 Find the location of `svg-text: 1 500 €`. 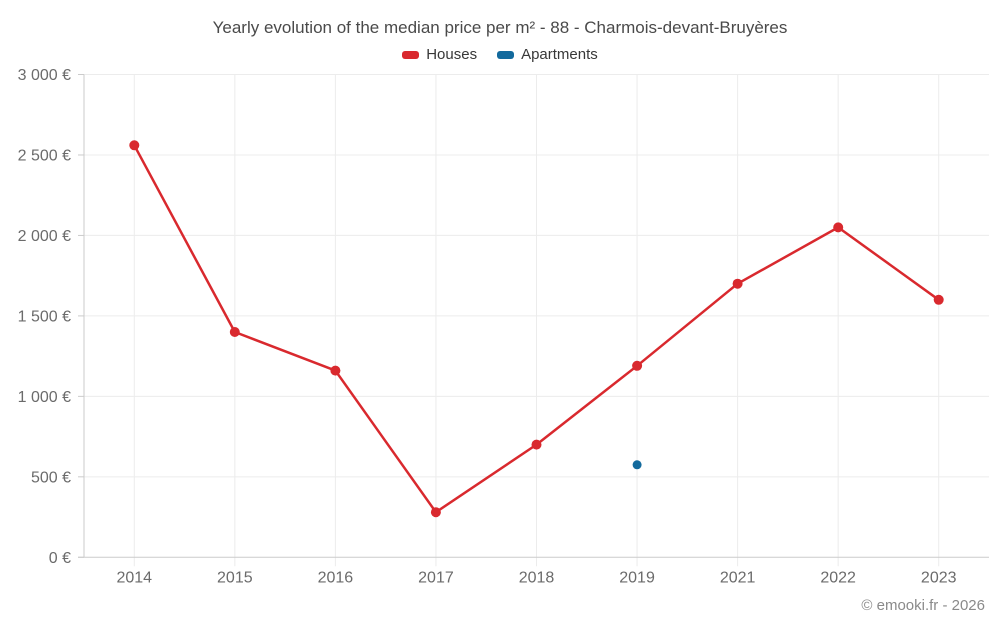

svg-text: 1 500 € is located at coordinates (44, 316).